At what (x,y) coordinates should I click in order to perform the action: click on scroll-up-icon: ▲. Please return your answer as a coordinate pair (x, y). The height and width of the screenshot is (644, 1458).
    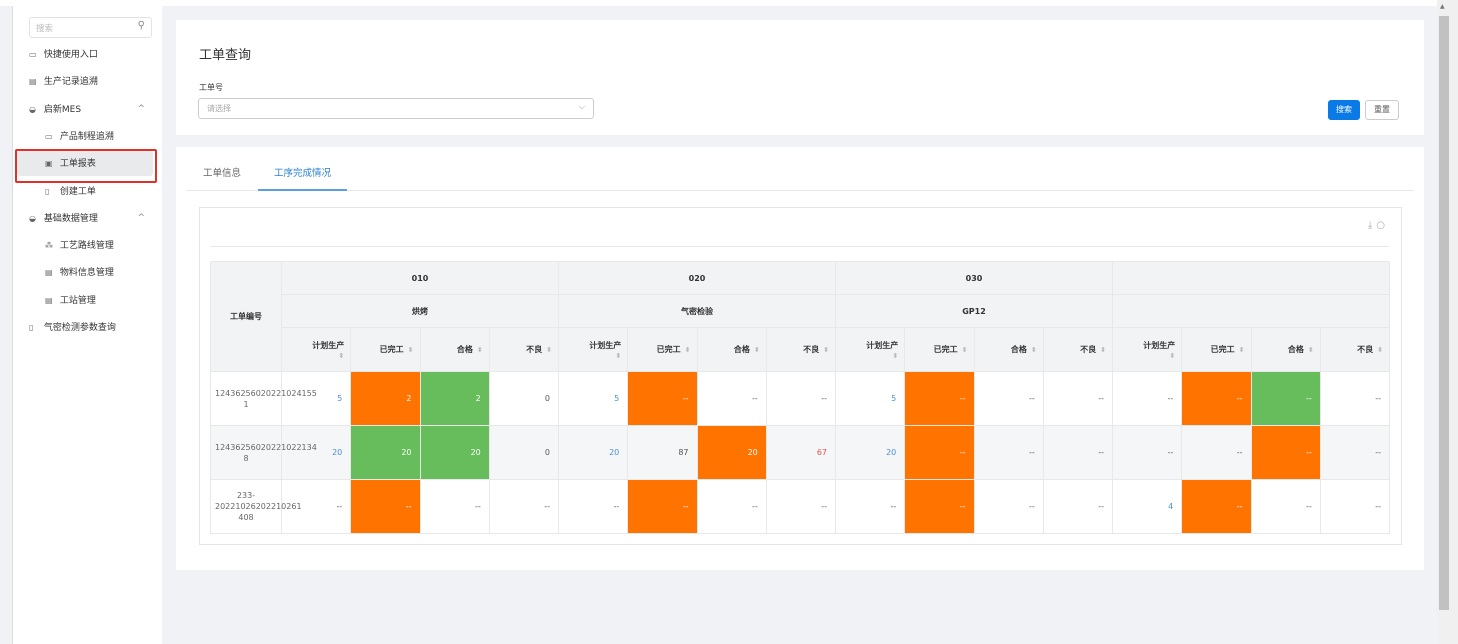
    Looking at the image, I should click on (1442, 6).